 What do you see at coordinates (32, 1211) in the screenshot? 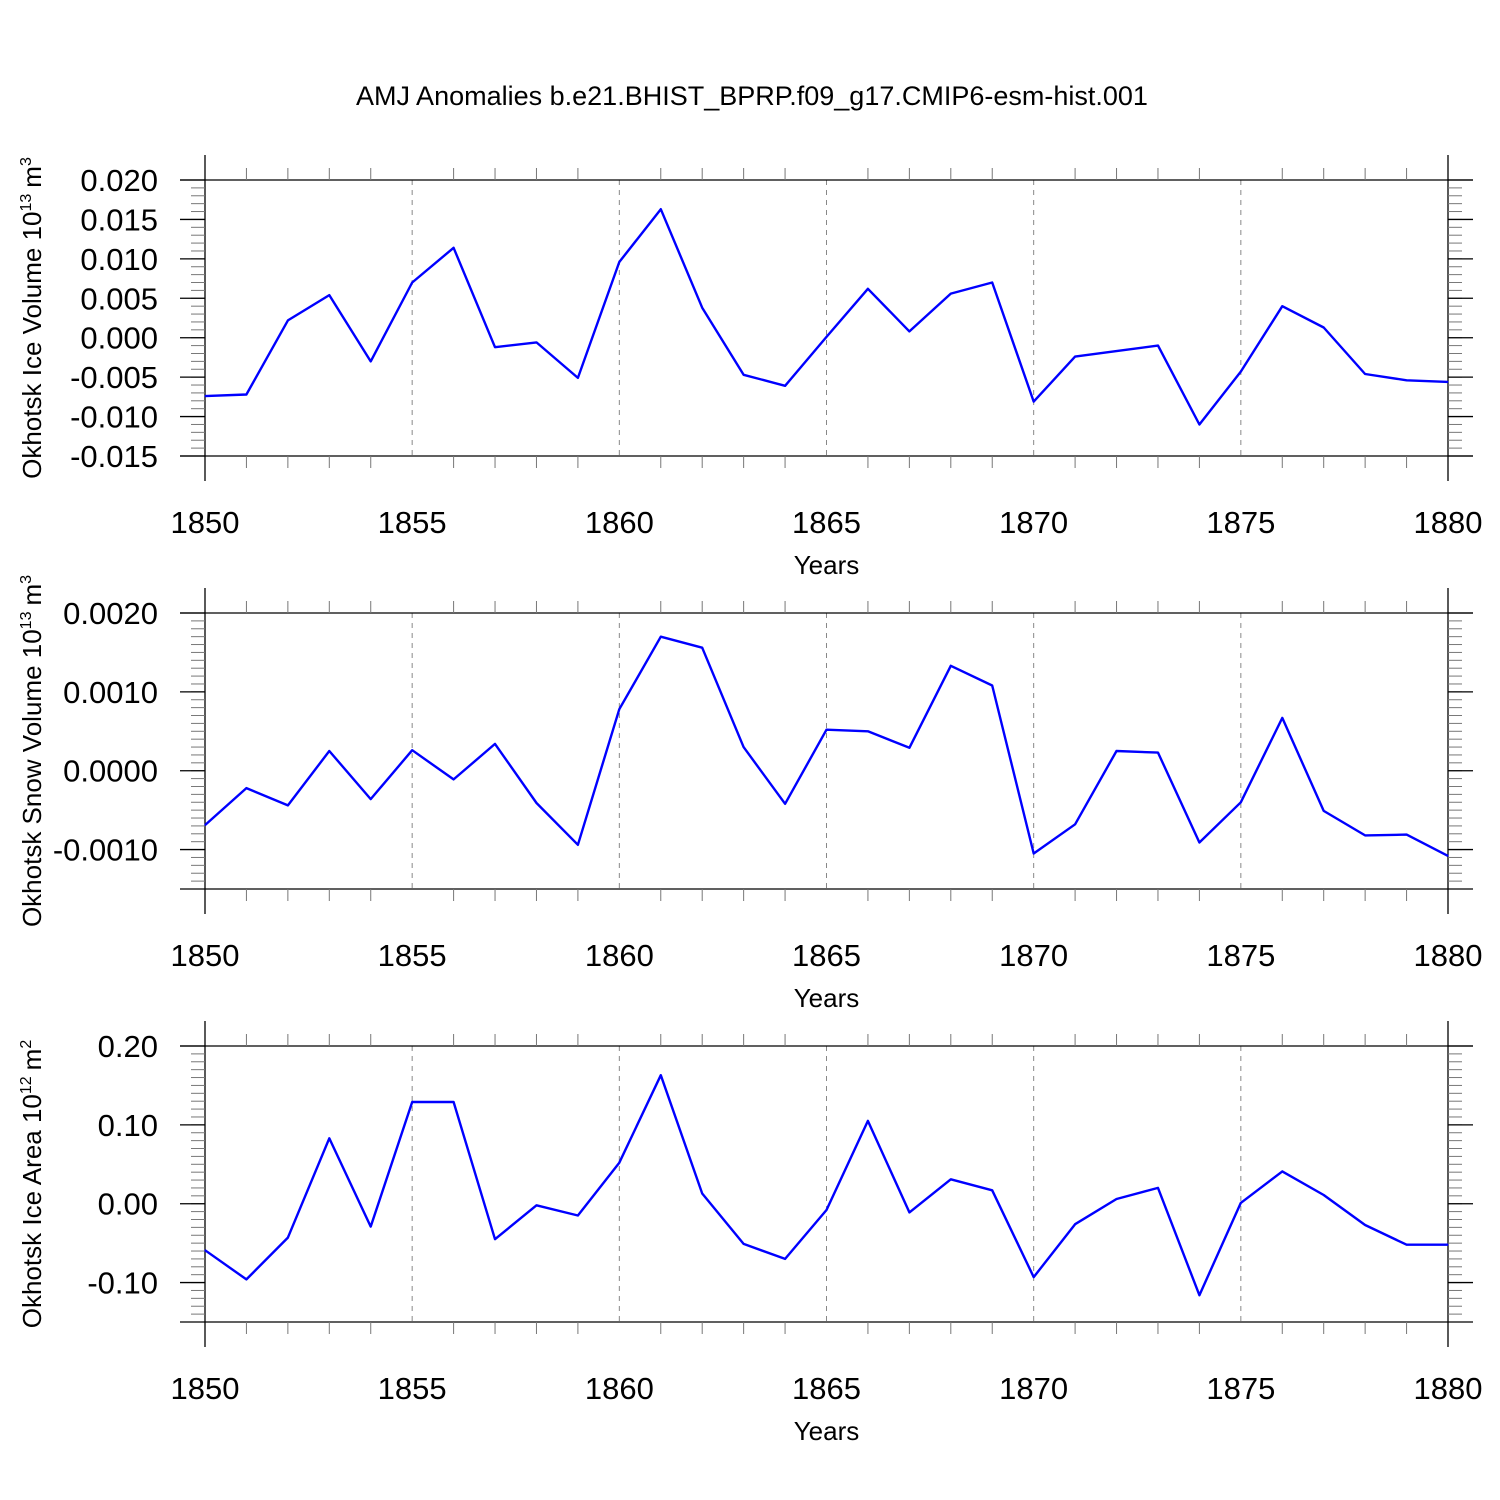
I see `y-axis-label-main: Okhotsk Ice Area 10` at bounding box center [32, 1211].